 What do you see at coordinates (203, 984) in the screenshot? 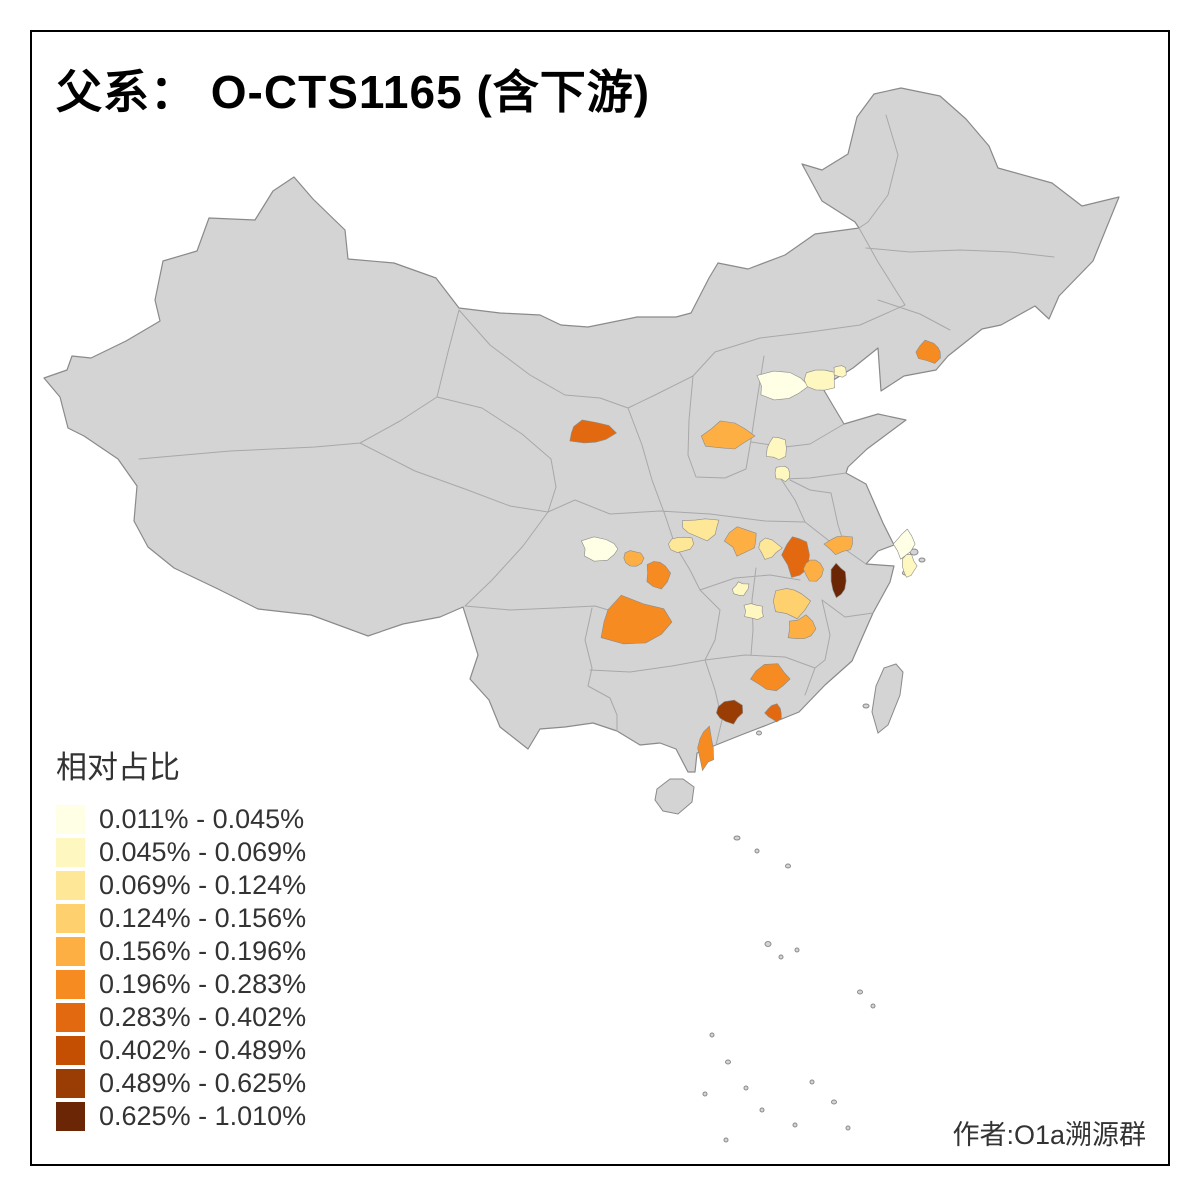
I see `legend-label: 0.196% - 0.283%` at bounding box center [203, 984].